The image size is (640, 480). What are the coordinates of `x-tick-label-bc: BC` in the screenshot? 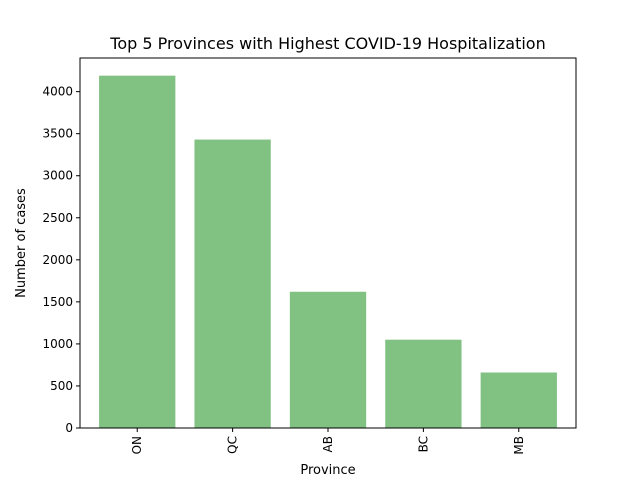 It's located at (423, 444).